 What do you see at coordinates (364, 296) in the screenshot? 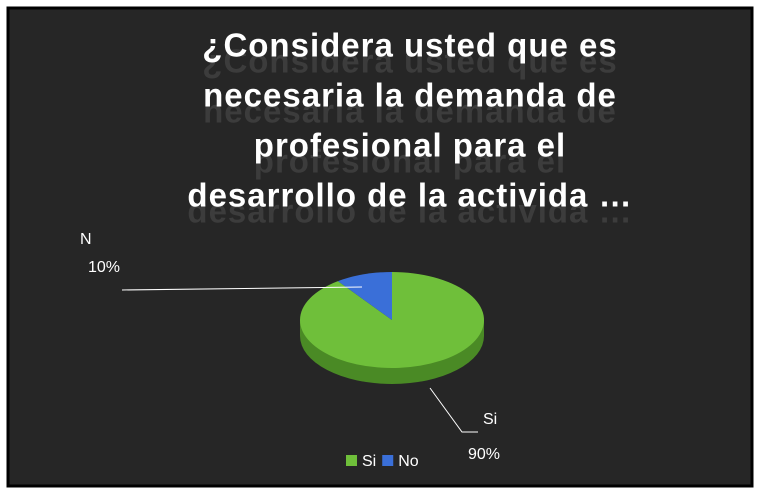
I see `pie-slice` at bounding box center [364, 296].